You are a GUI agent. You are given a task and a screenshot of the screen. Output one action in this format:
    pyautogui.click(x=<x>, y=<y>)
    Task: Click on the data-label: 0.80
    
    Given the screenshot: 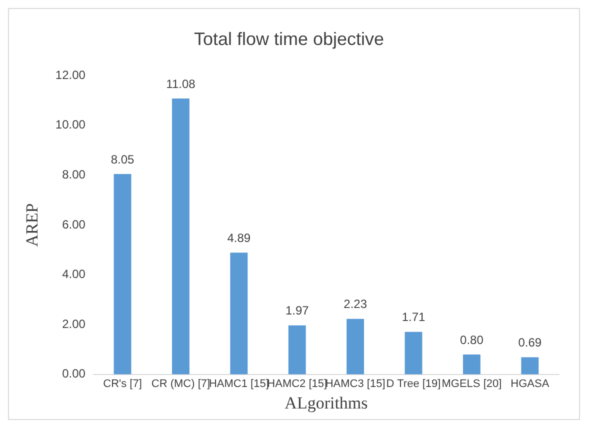 What is the action you would take?
    pyautogui.click(x=472, y=339)
    